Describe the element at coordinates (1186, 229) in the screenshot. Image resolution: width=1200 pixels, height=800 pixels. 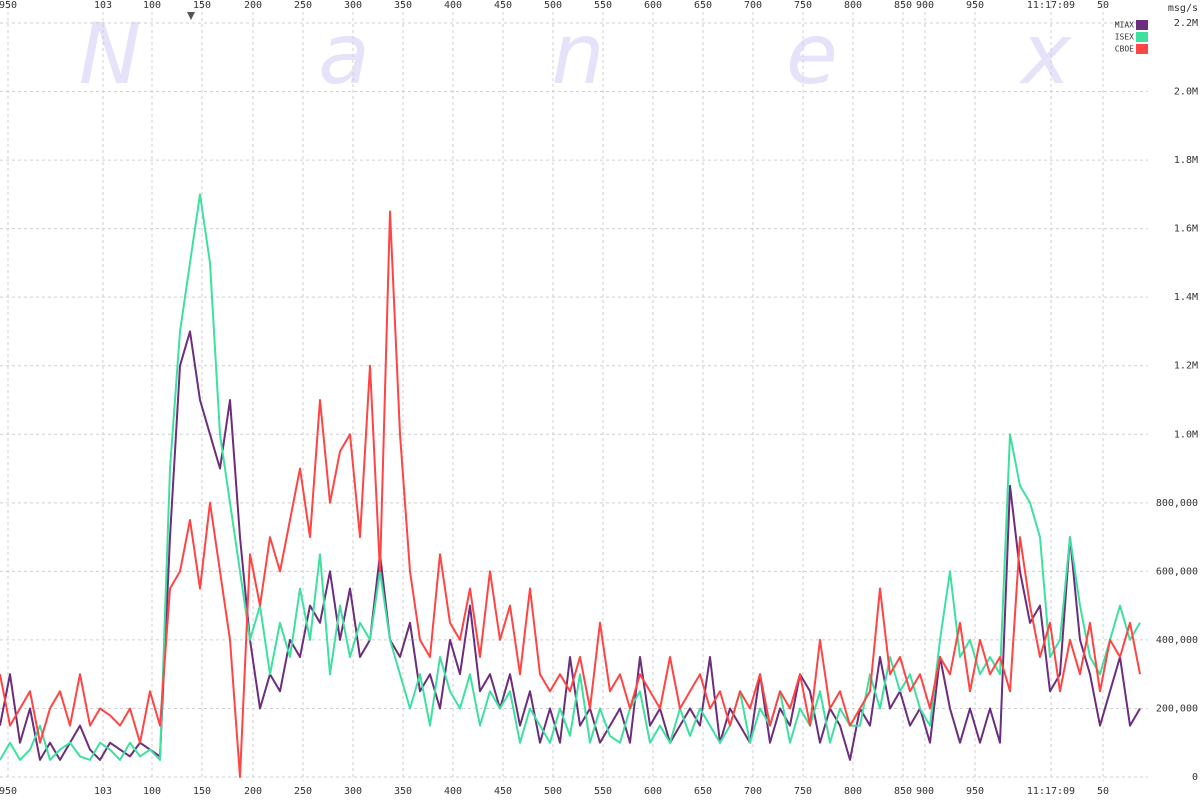
I see `y-tick-label: 1.6M` at that location.